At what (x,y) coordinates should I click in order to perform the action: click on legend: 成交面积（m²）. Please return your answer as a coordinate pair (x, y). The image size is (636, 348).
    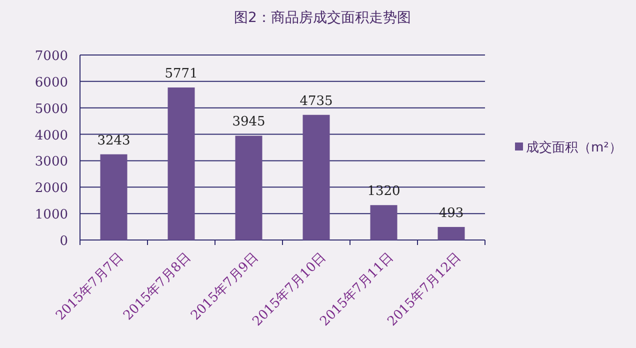
    Looking at the image, I should click on (568, 148).